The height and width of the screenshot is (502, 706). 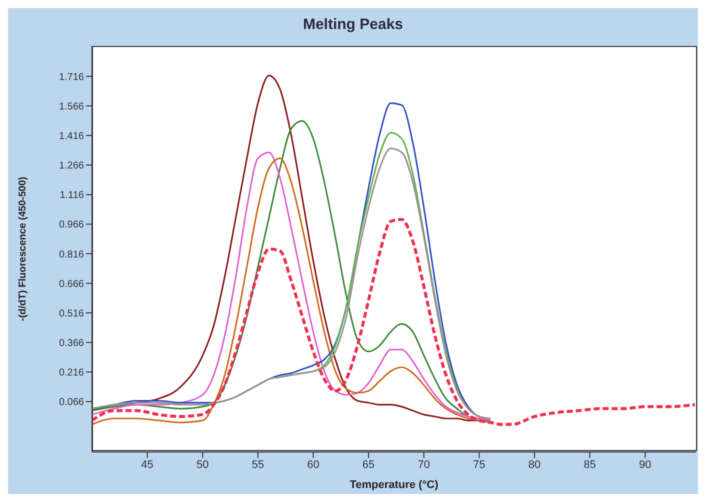 What do you see at coordinates (71, 166) in the screenshot?
I see `y-tick-label: 1.266` at bounding box center [71, 166].